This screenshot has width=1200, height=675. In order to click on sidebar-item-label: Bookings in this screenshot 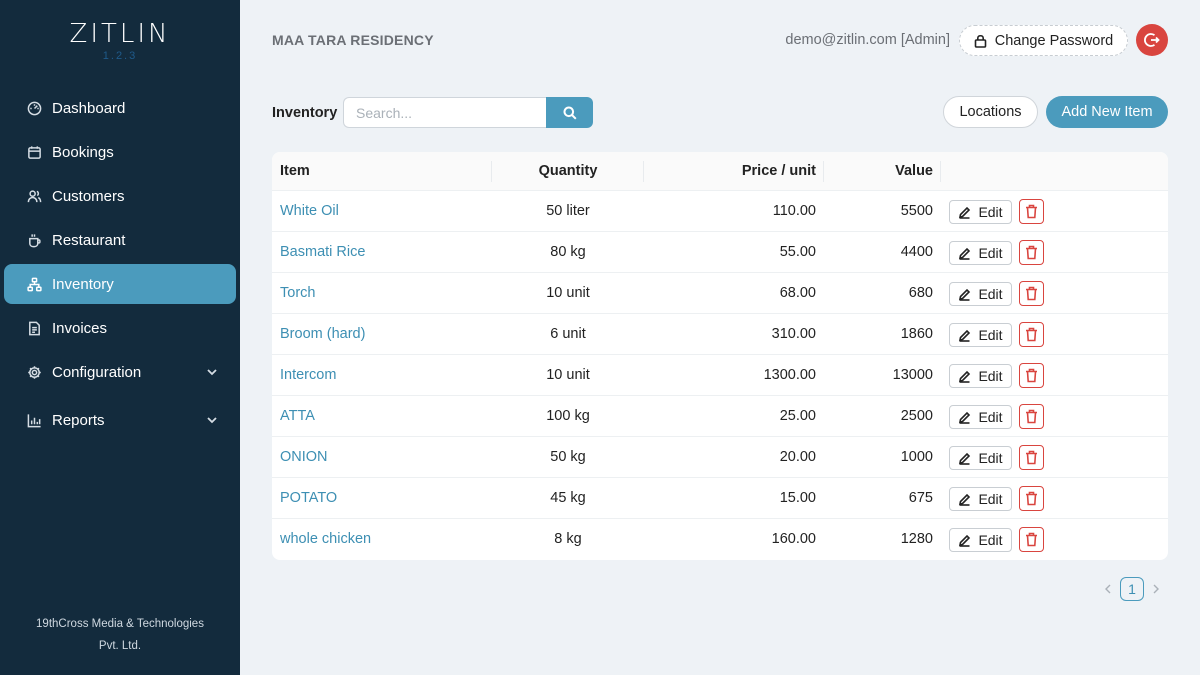, I will do `click(83, 152)`.